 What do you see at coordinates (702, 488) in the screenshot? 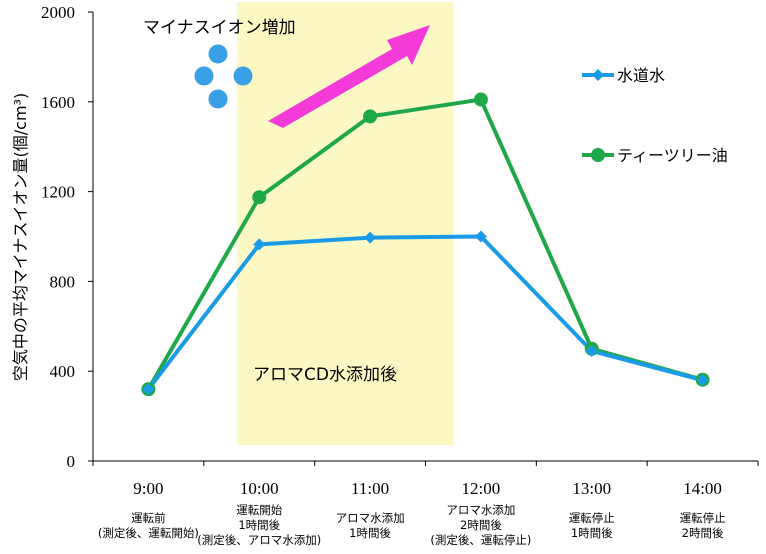
I see `x-tick-label: 14:00` at bounding box center [702, 488].